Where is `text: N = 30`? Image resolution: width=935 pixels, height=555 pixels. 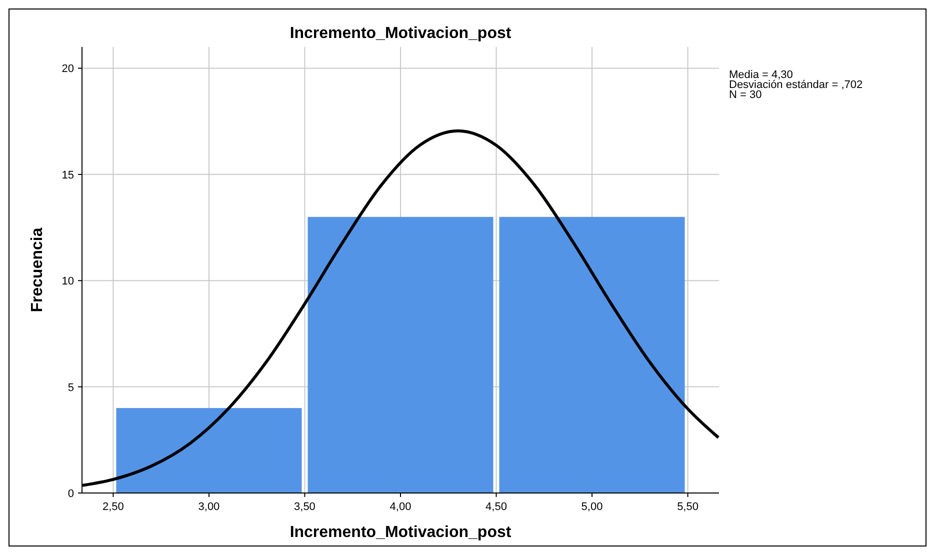 text: N = 30 is located at coordinates (745, 95).